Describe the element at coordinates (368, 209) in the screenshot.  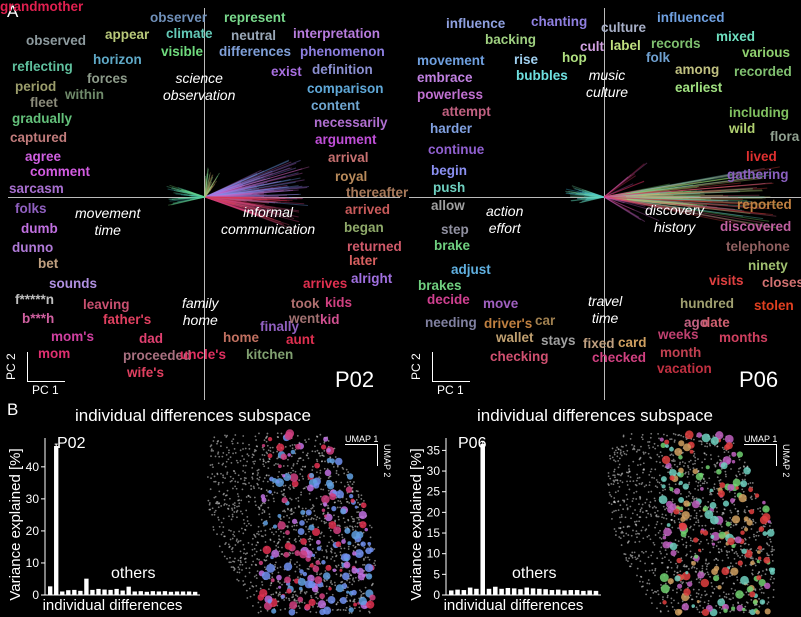
I see `word-label: arrived` at that location.